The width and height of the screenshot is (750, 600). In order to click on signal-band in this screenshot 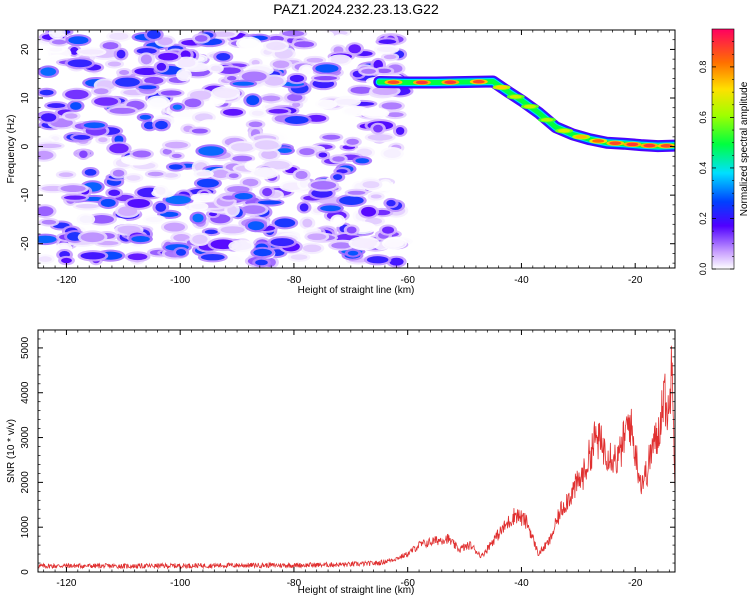, I will do `click(525, 114)`.